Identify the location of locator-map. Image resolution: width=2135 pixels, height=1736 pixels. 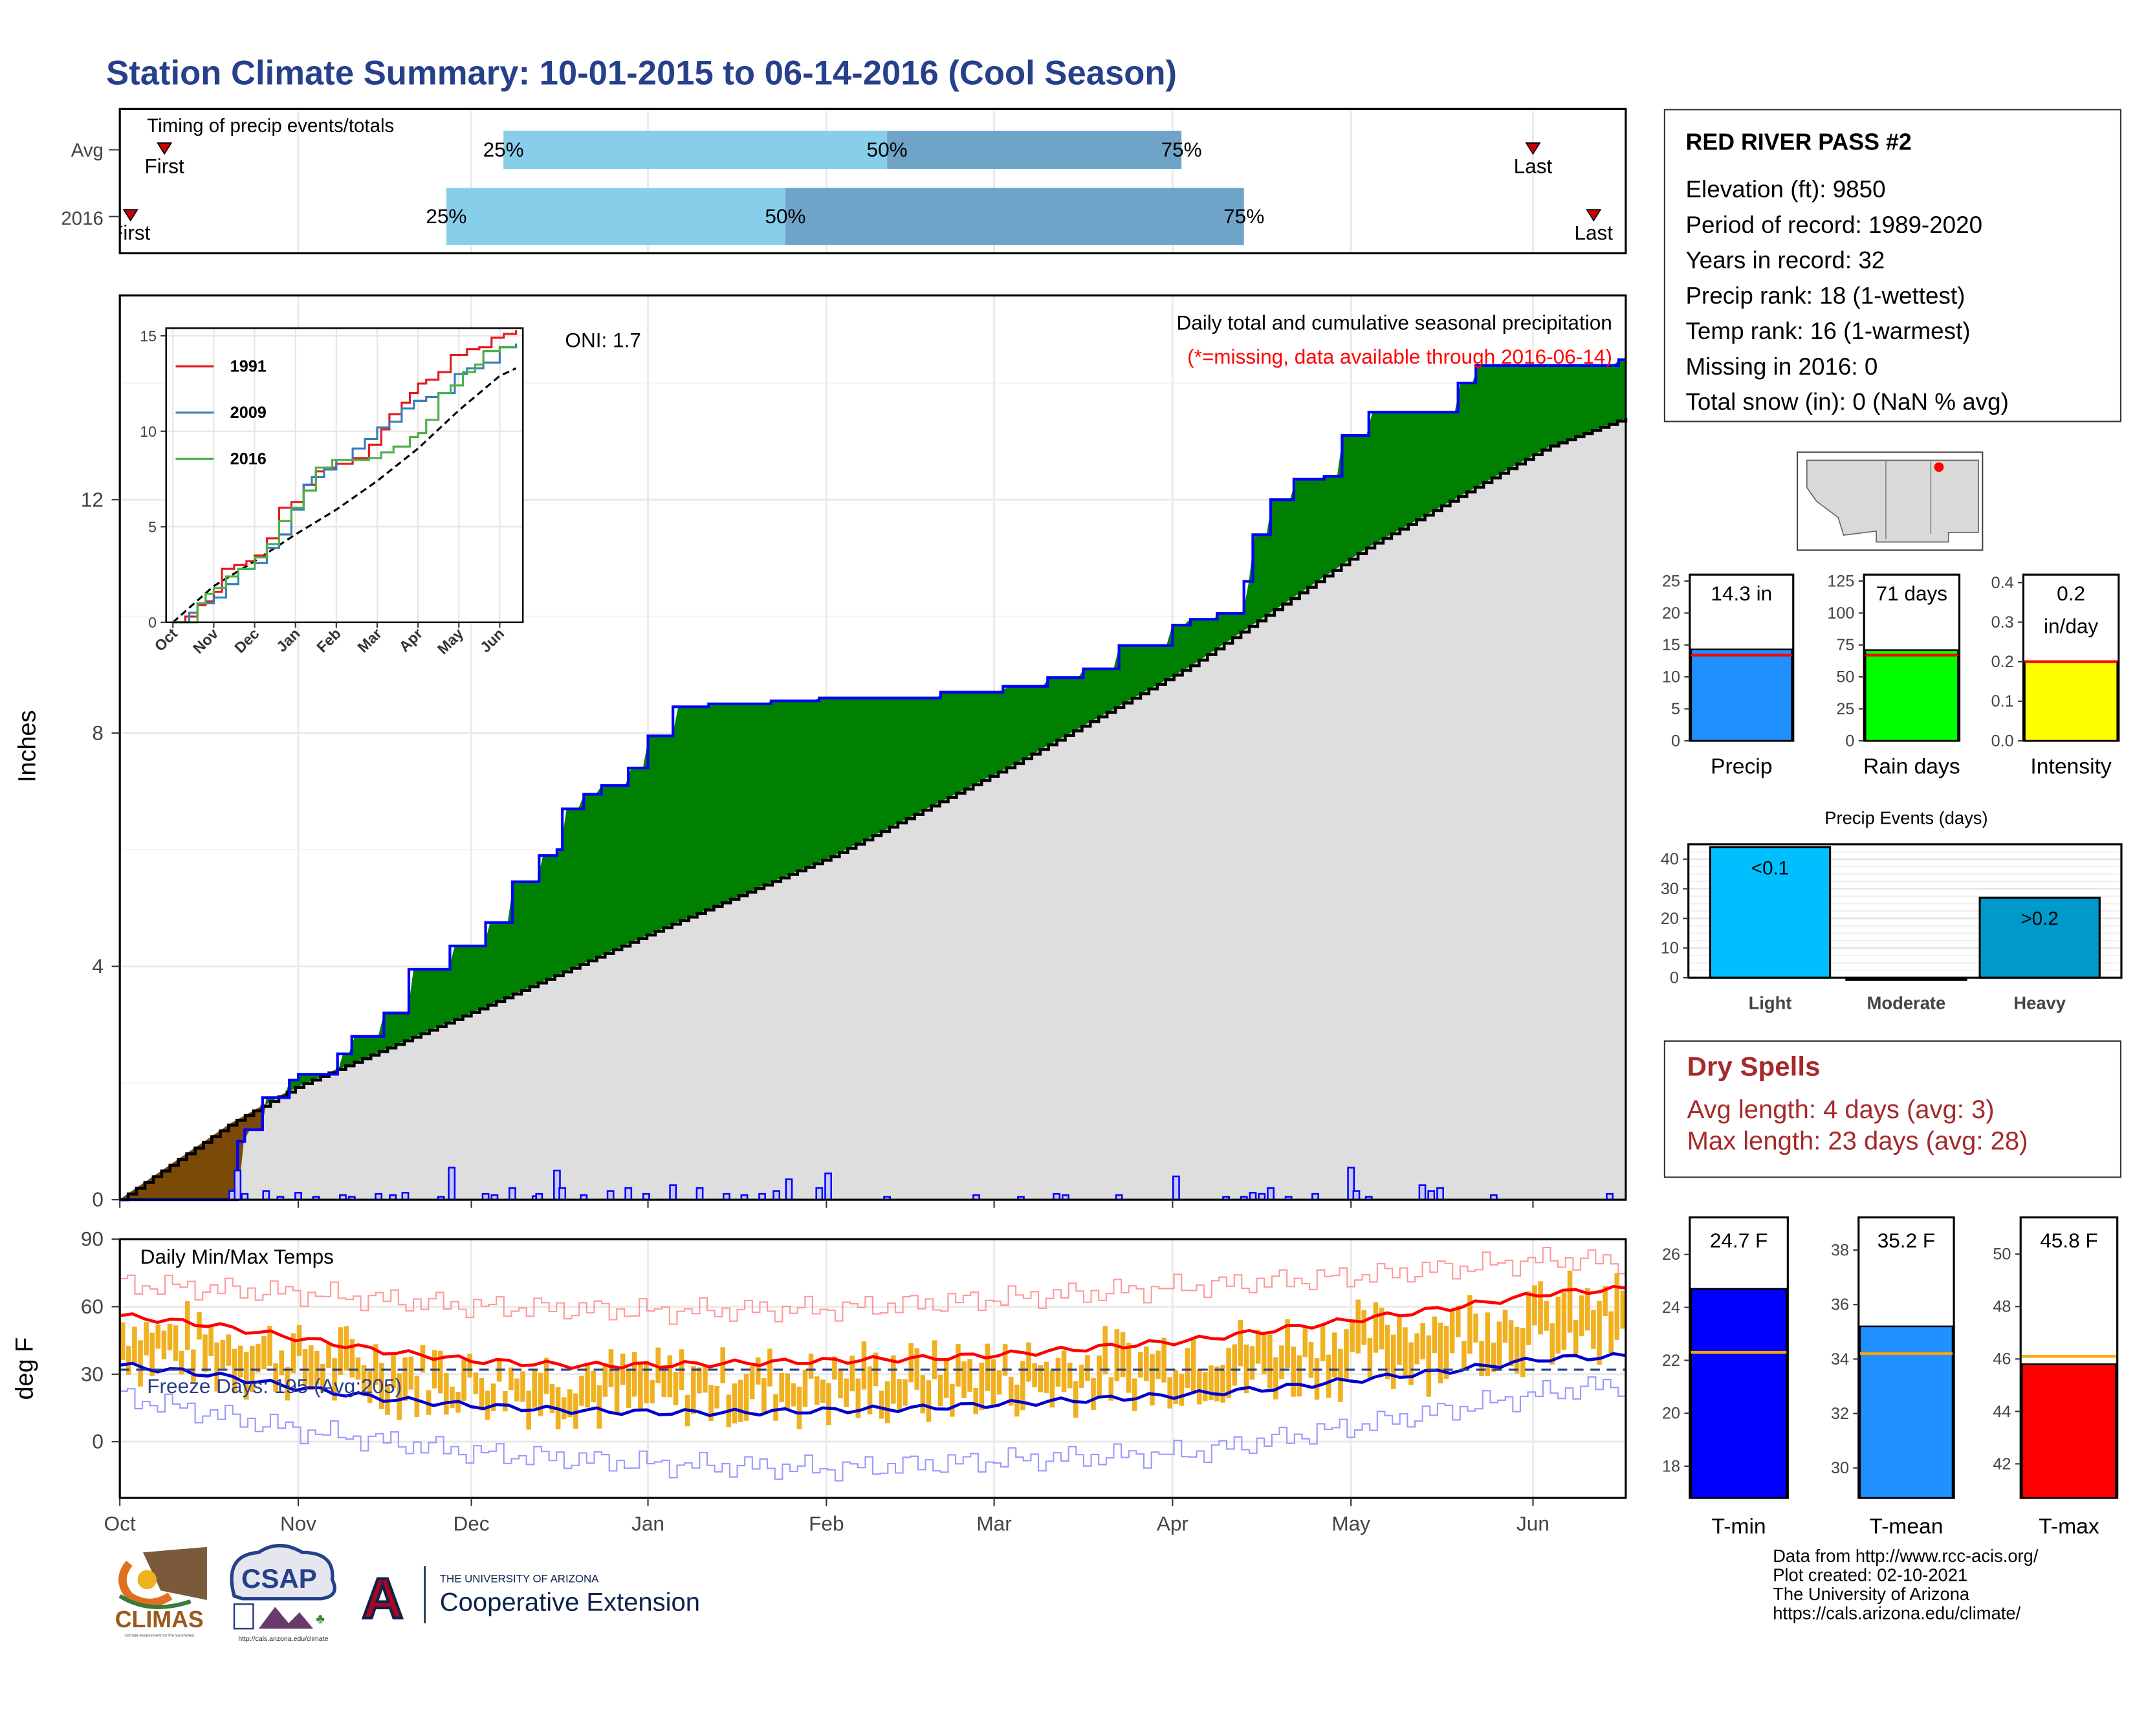
(1890, 501).